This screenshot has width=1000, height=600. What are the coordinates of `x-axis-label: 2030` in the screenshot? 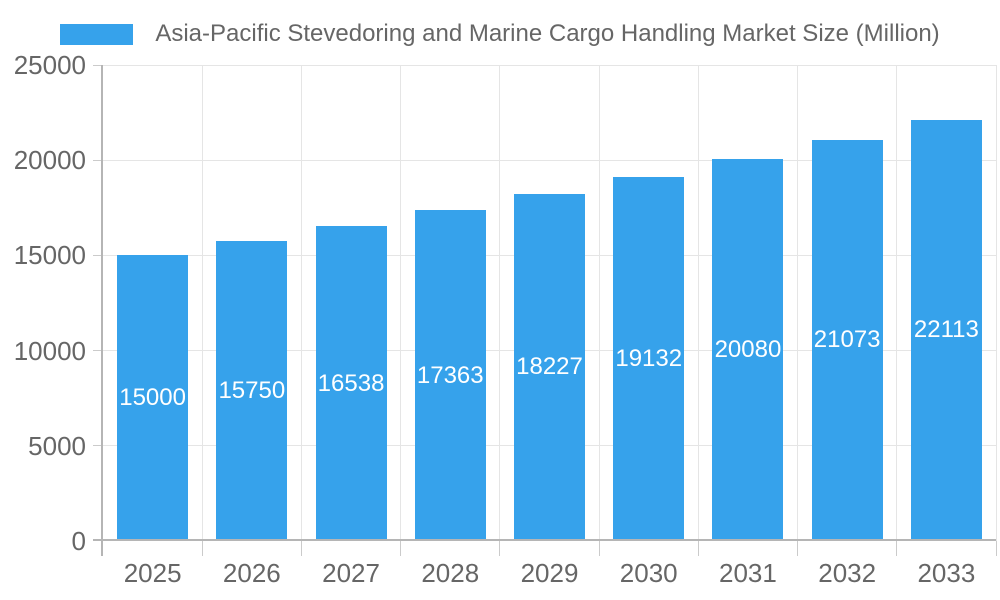 It's located at (648, 573).